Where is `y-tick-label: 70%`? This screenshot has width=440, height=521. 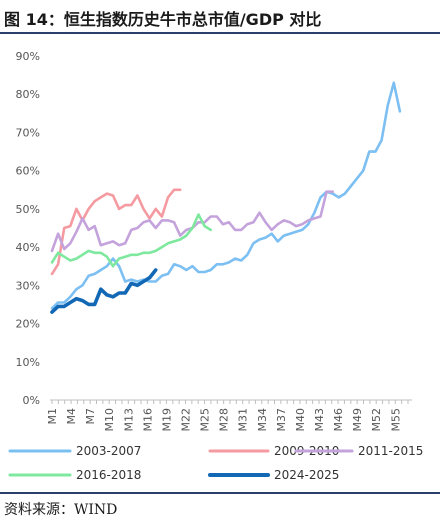
y-tick-label: 70% is located at coordinates (28, 132).